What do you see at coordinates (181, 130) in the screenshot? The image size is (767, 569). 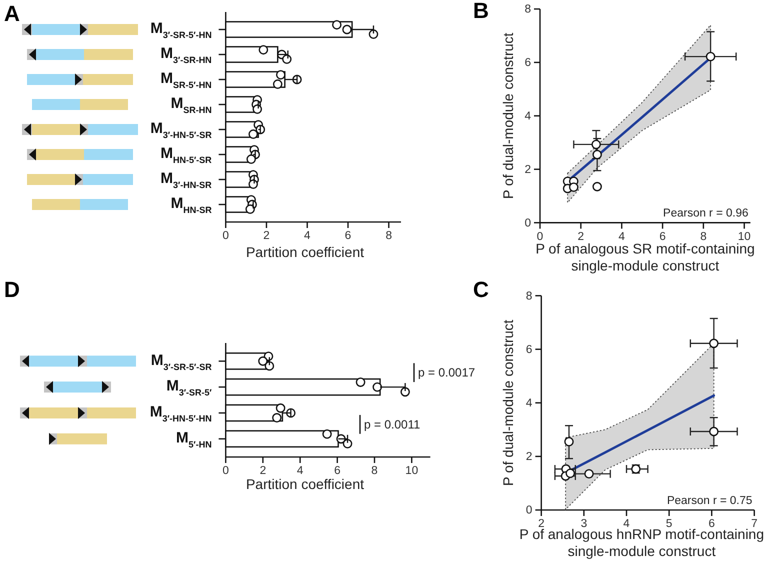 I see `y-tick-label: M$_{3′-HN-5′-SR}$` at bounding box center [181, 130].